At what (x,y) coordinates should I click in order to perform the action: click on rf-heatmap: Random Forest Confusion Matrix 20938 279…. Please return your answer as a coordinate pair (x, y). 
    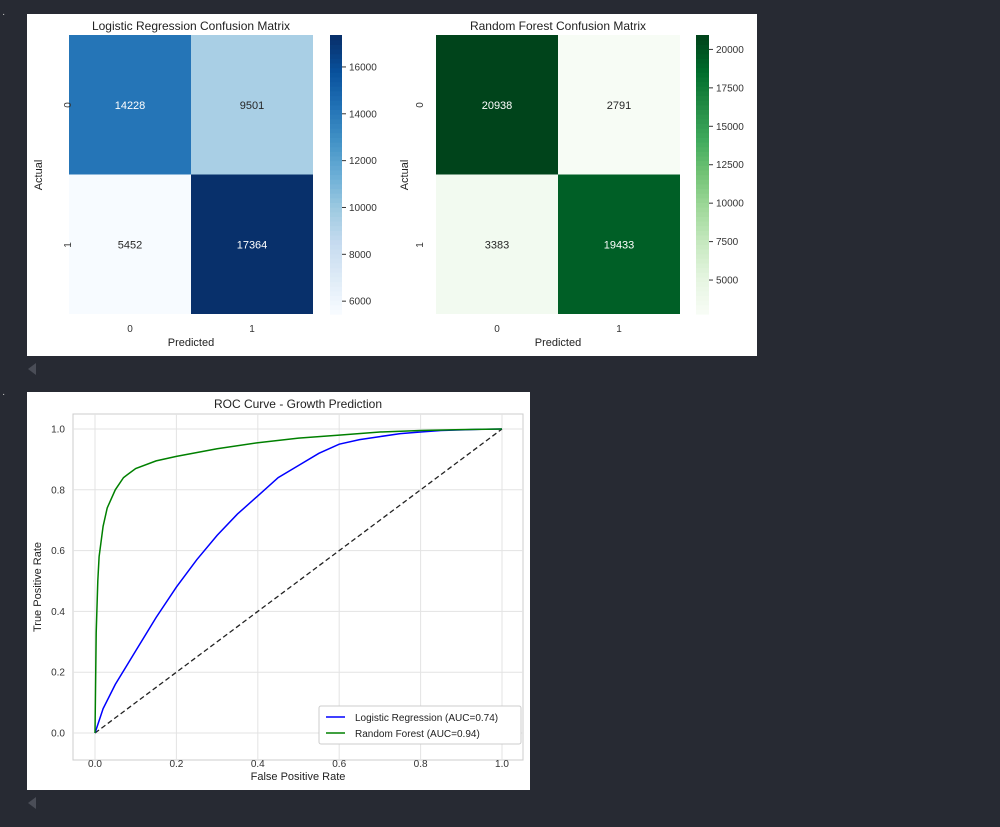
    Looking at the image, I should click on (539, 184).